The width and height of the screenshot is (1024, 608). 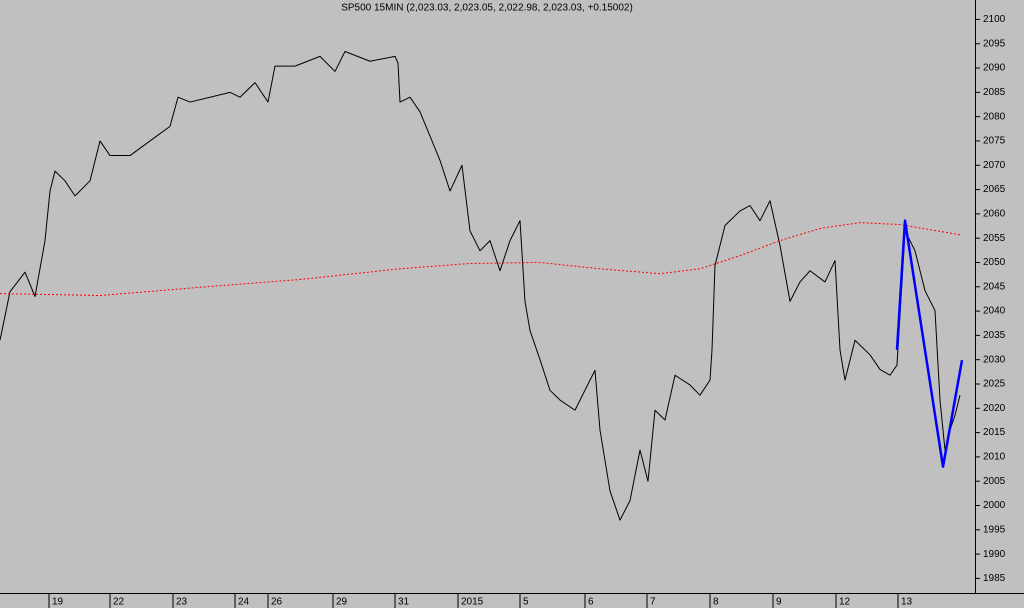 What do you see at coordinates (994, 262) in the screenshot?
I see `y-tick-label: 2050` at bounding box center [994, 262].